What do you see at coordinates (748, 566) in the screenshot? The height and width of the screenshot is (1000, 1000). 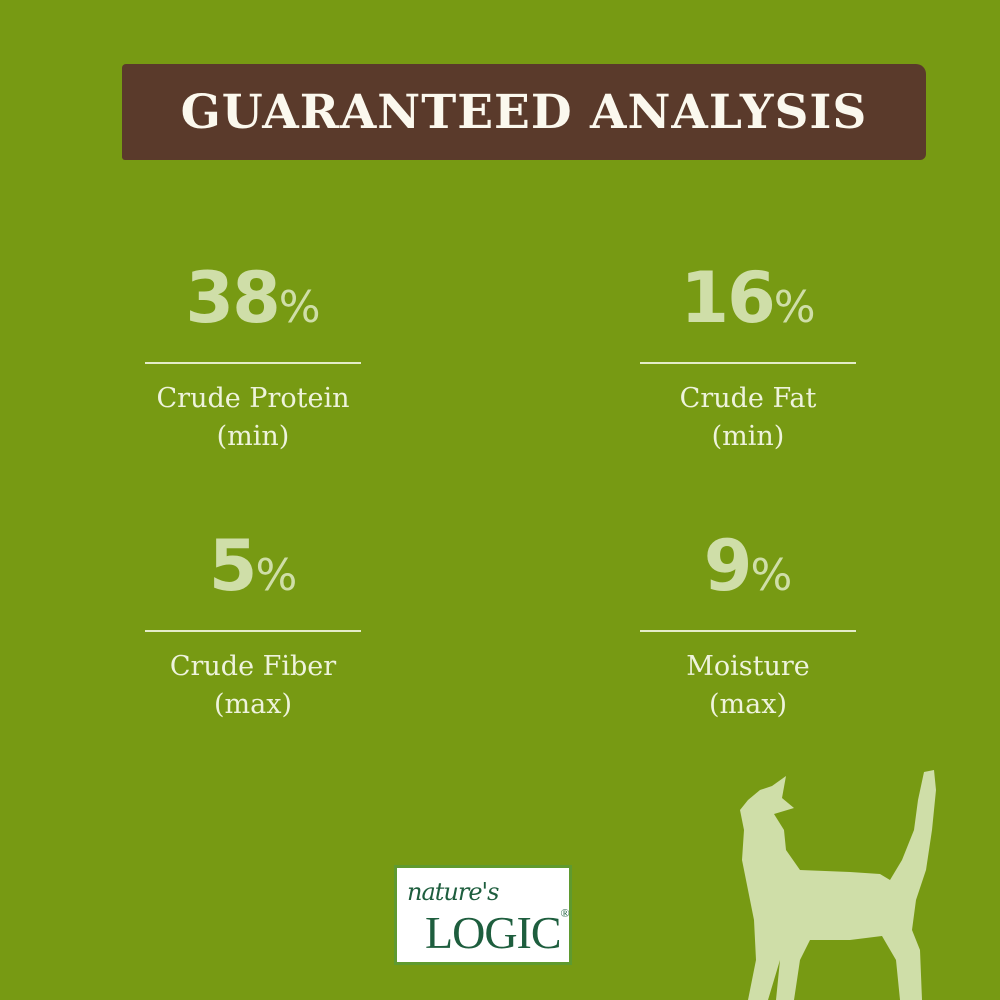 I see `stat-value: 9%` at bounding box center [748, 566].